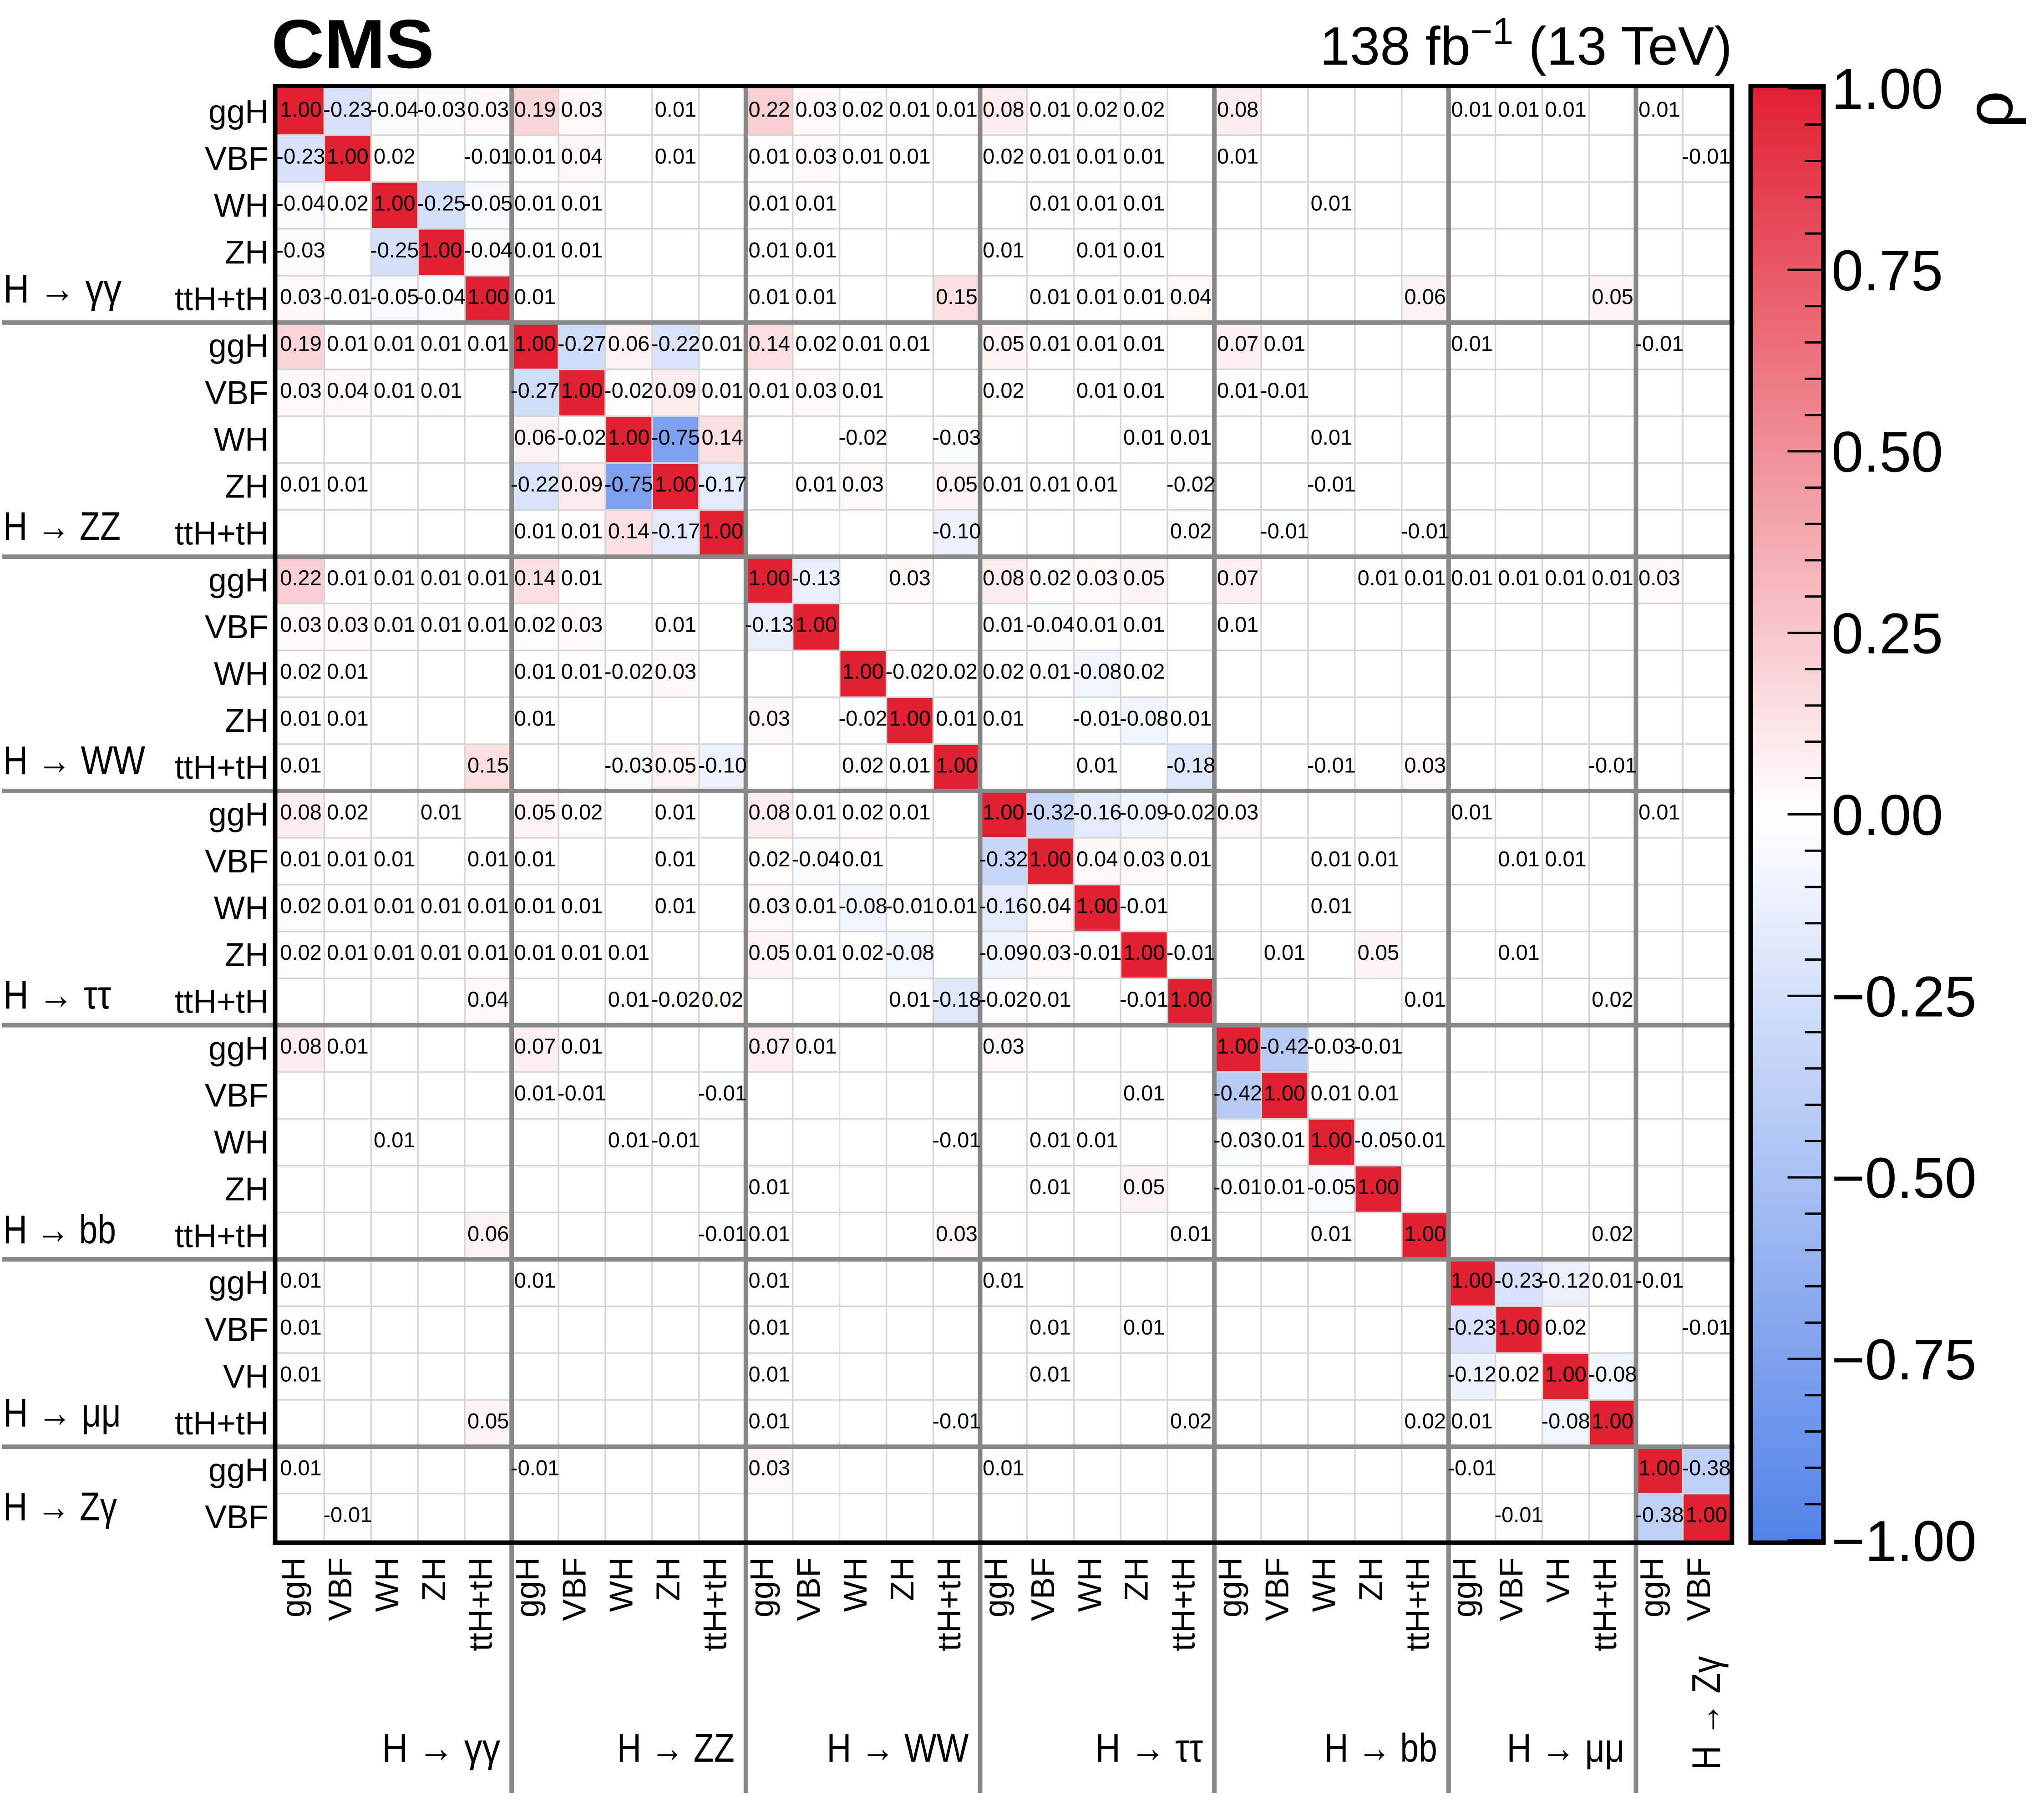 The height and width of the screenshot is (1809, 2044). I want to click on svg-text: H → ZZ, so click(676, 1747).